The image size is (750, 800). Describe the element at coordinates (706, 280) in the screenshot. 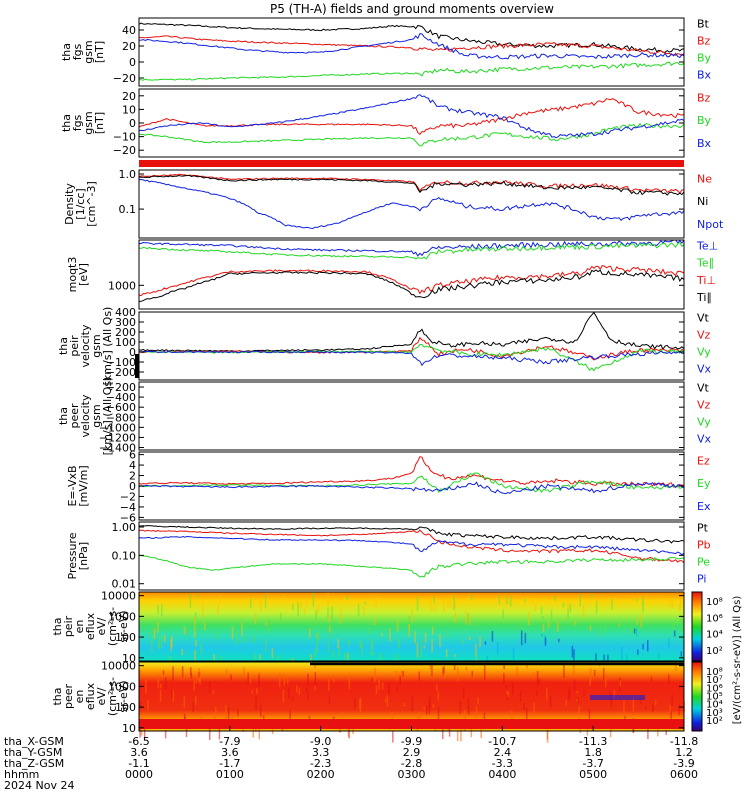

I see `legend-entry: Ti⊥` at that location.